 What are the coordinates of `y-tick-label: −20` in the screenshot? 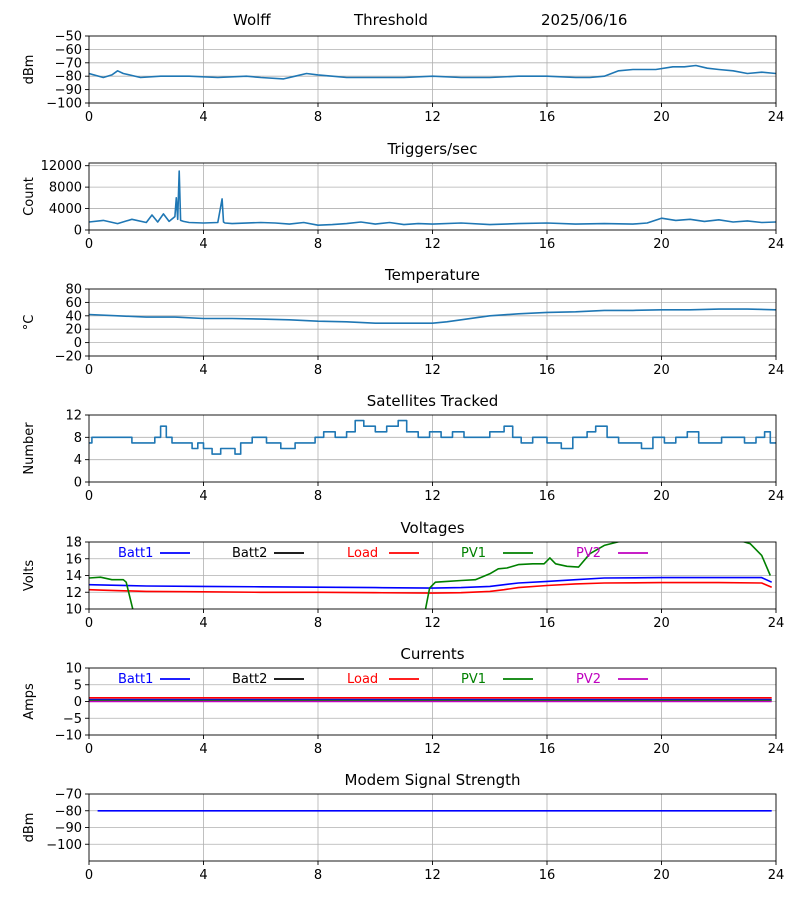 It's located at (68, 357).